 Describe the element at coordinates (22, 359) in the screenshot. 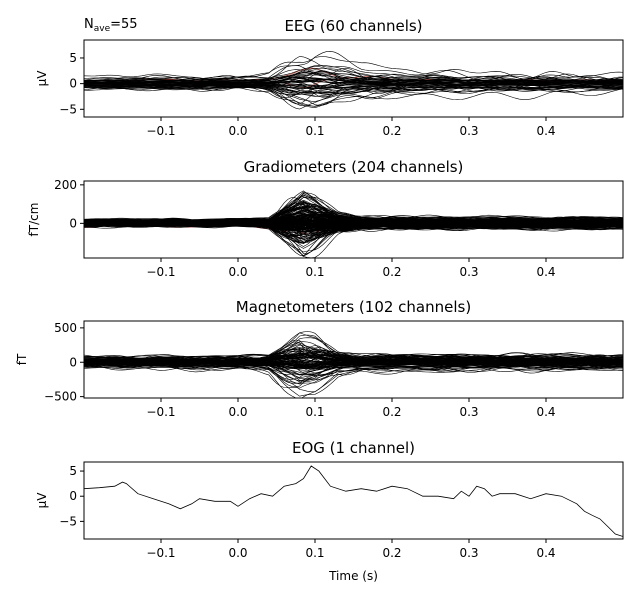

I see `y-axis-label: fT` at that location.